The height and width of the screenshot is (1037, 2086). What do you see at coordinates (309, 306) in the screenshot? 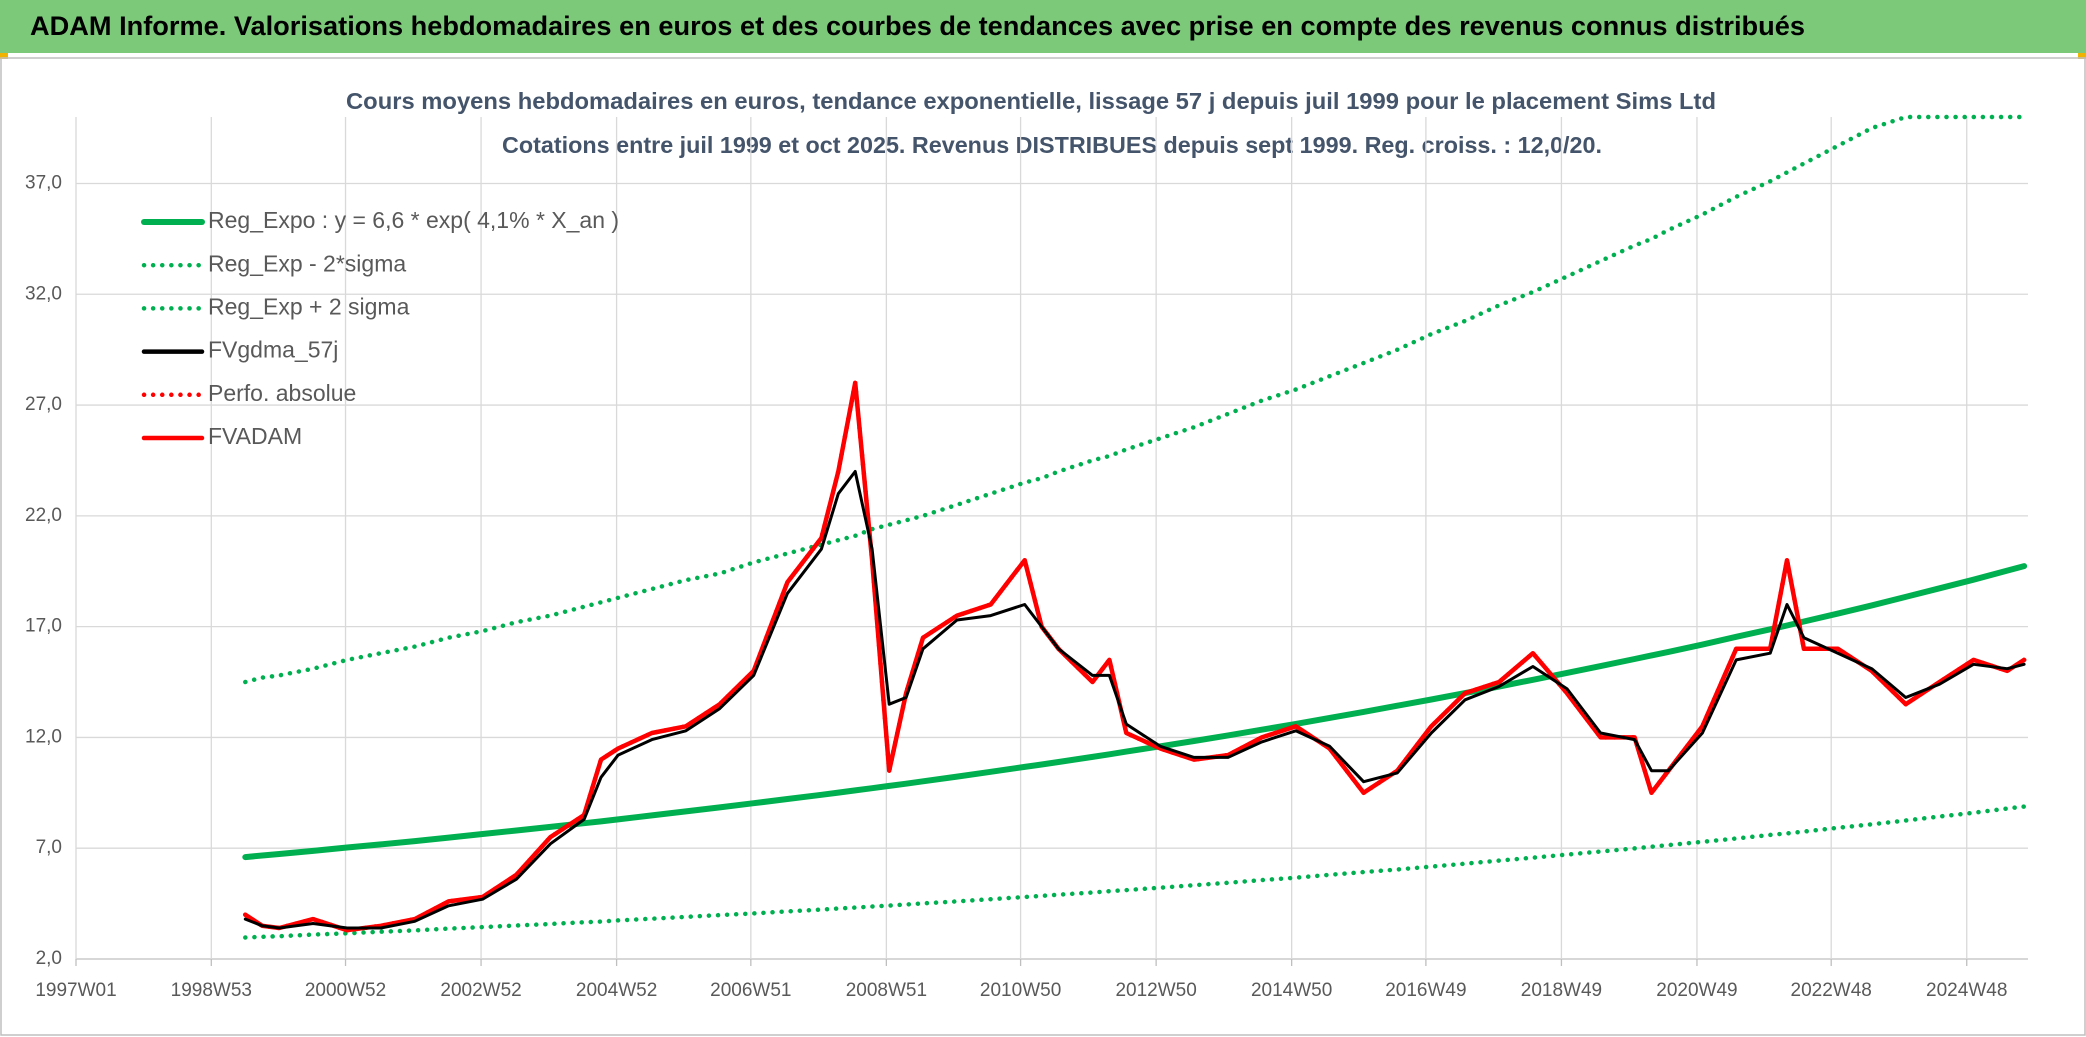
I see `legend-label: Reg_Exp + 2 sigma` at bounding box center [309, 306].